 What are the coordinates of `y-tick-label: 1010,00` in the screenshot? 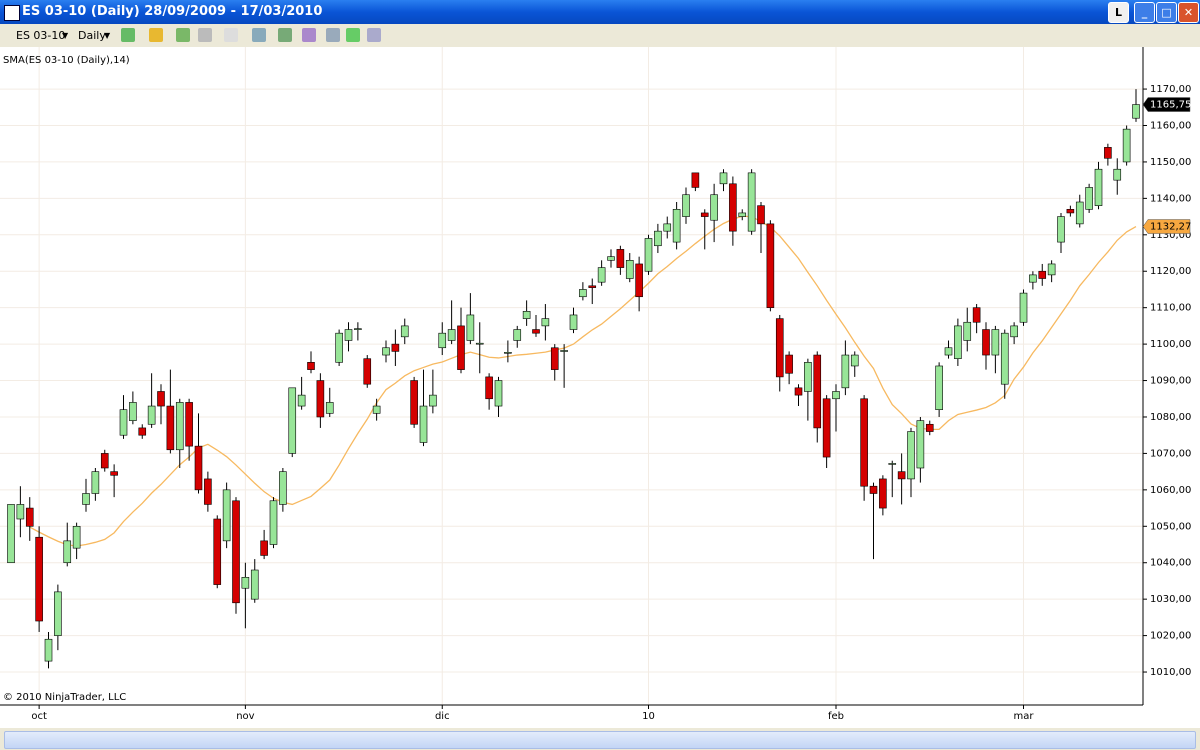 It's located at (1170, 672).